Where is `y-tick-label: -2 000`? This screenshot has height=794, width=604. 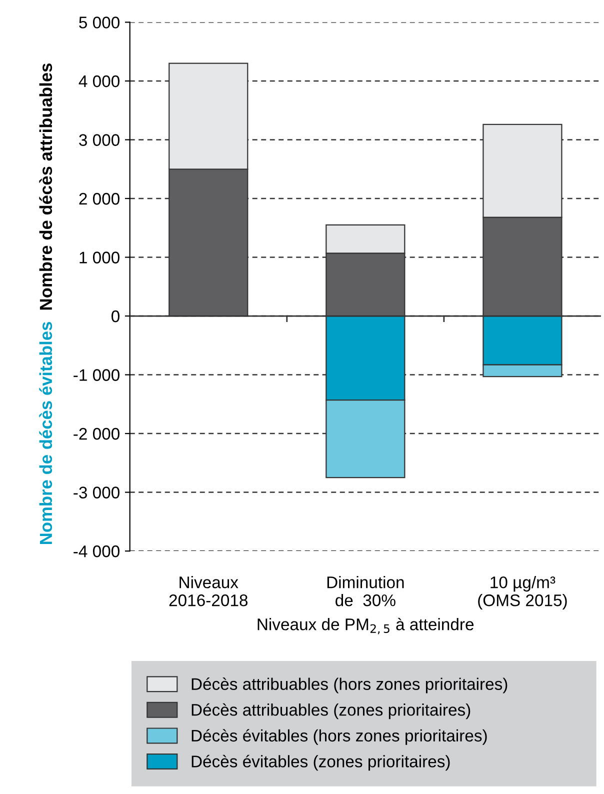
y-tick-label: -2 000 is located at coordinates (97, 434).